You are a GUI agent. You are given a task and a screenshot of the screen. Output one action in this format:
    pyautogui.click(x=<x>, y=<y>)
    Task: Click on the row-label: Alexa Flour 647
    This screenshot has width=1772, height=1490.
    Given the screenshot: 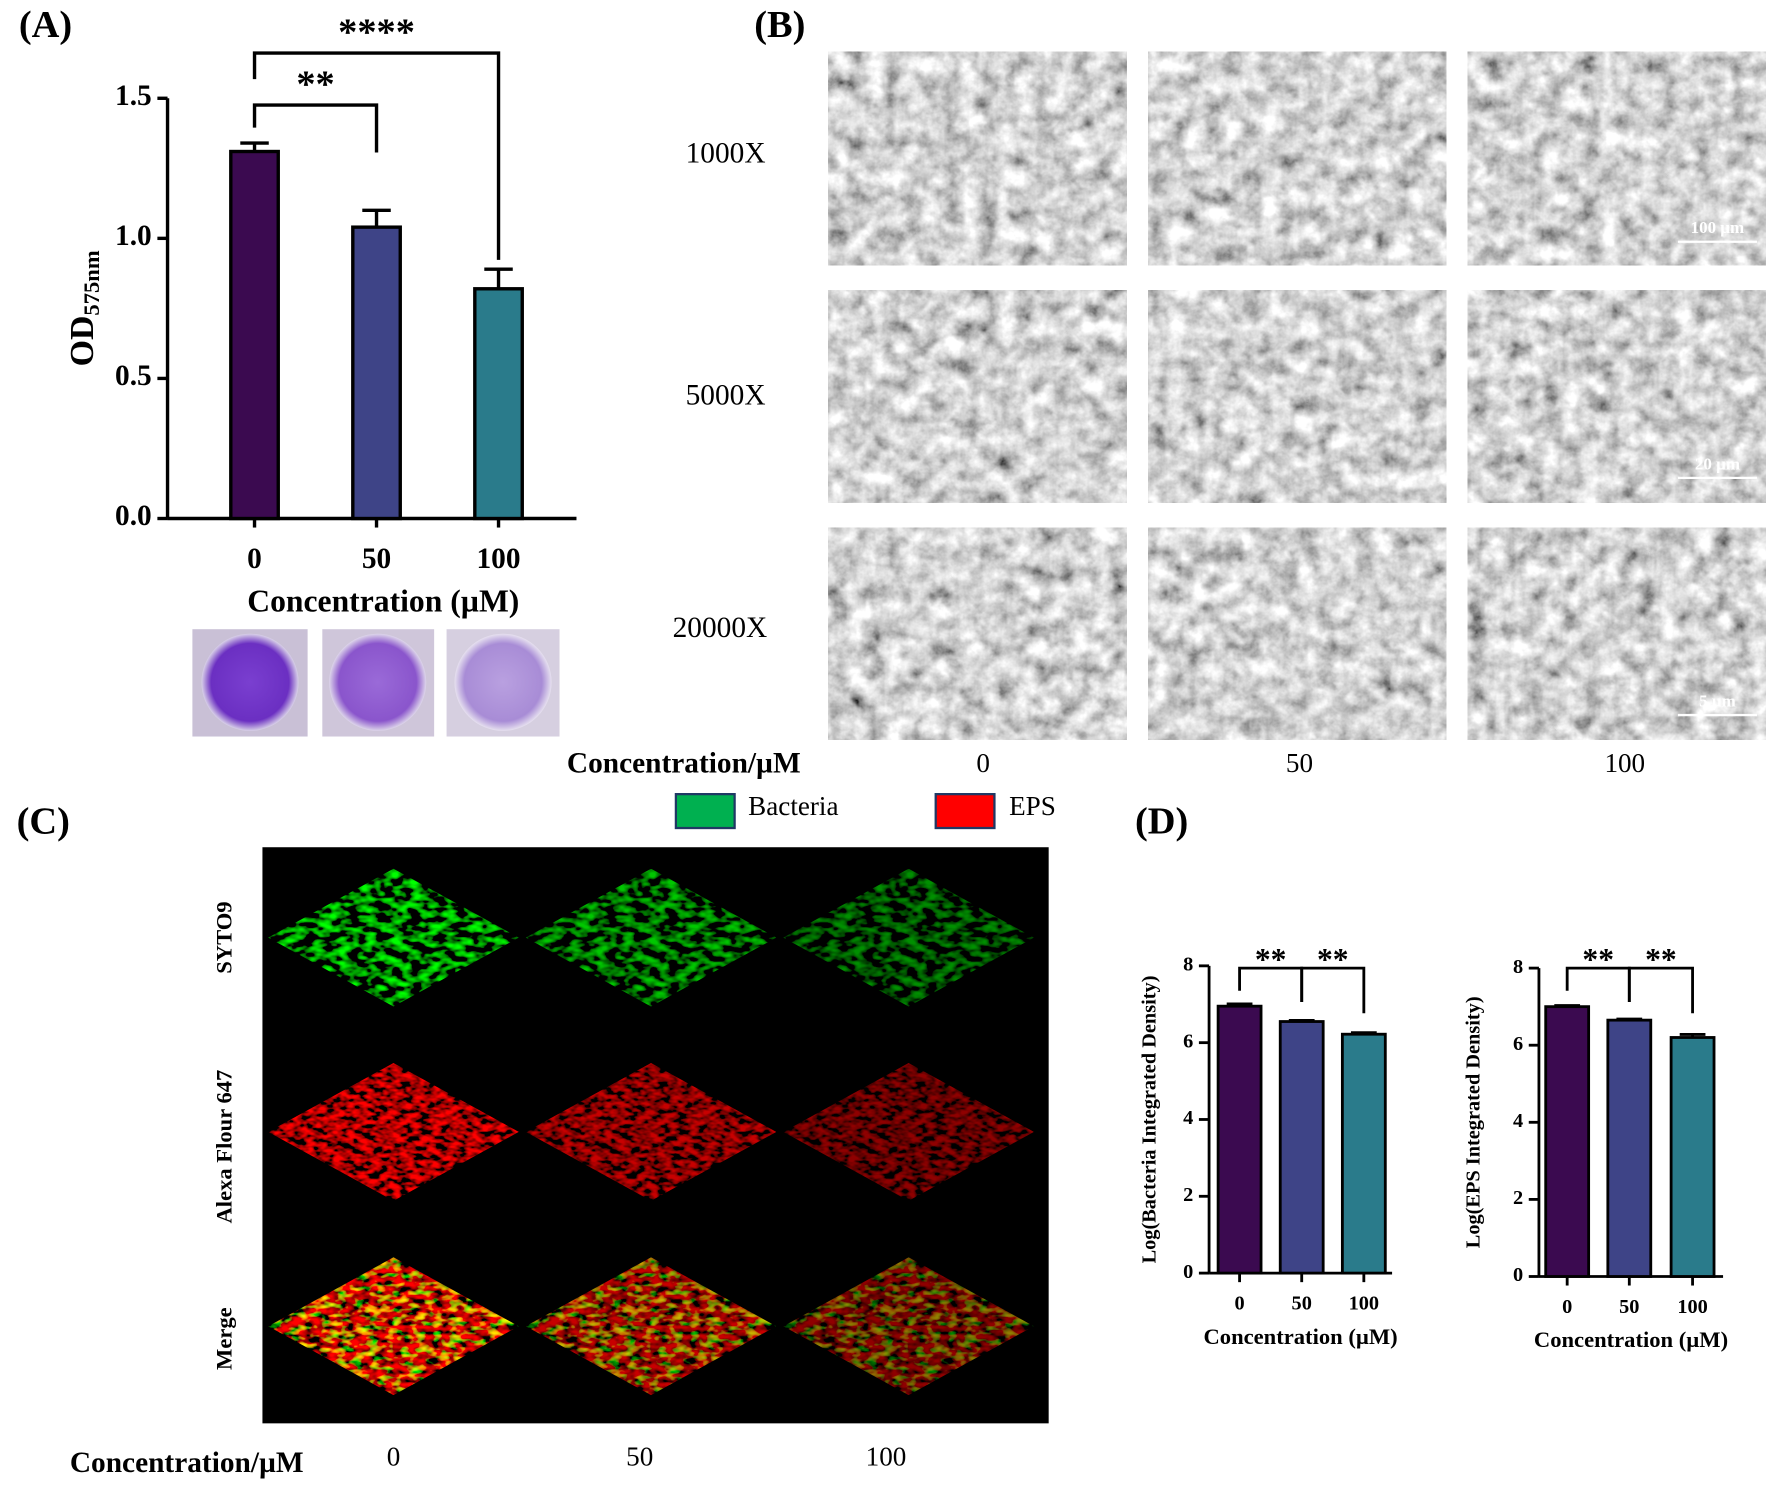 What is the action you would take?
    pyautogui.click(x=223, y=1147)
    